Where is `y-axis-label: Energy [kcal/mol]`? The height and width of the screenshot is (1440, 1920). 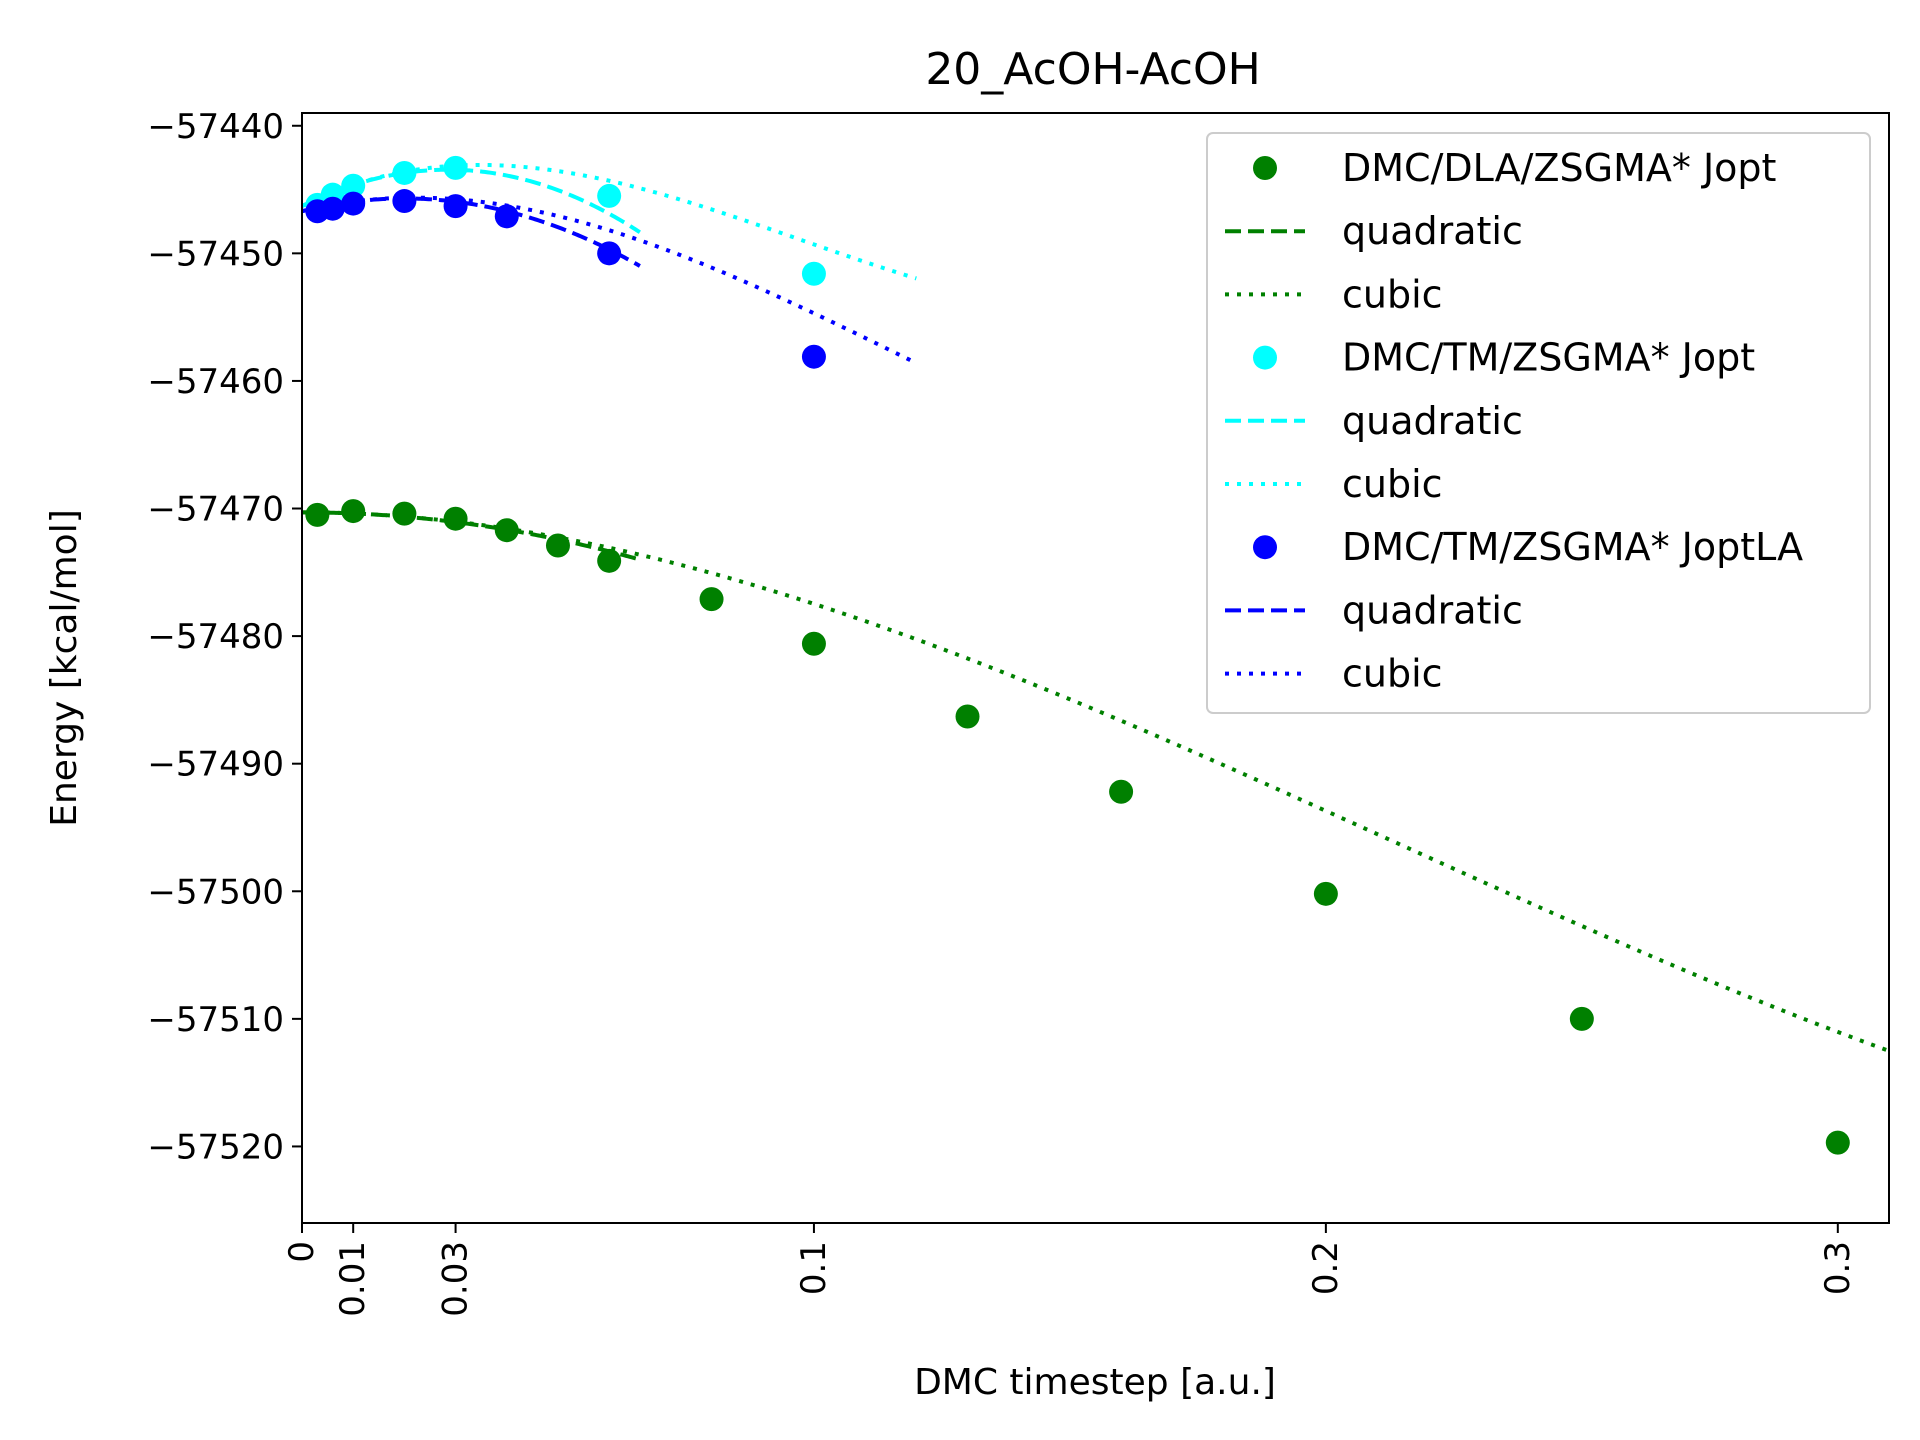
y-axis-label: Energy [kcal/mol] is located at coordinates (64, 668).